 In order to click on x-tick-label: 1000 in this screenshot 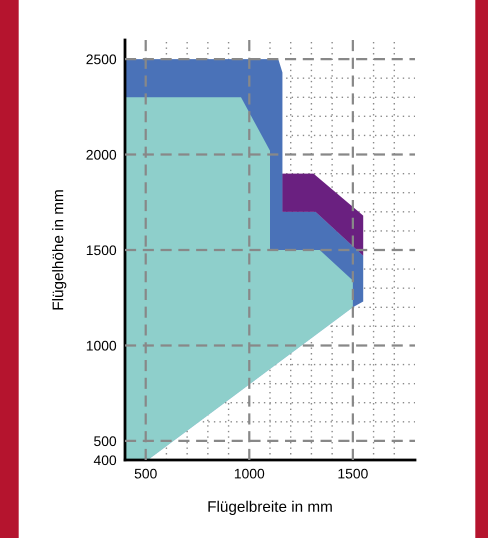, I will do `click(249, 473)`.